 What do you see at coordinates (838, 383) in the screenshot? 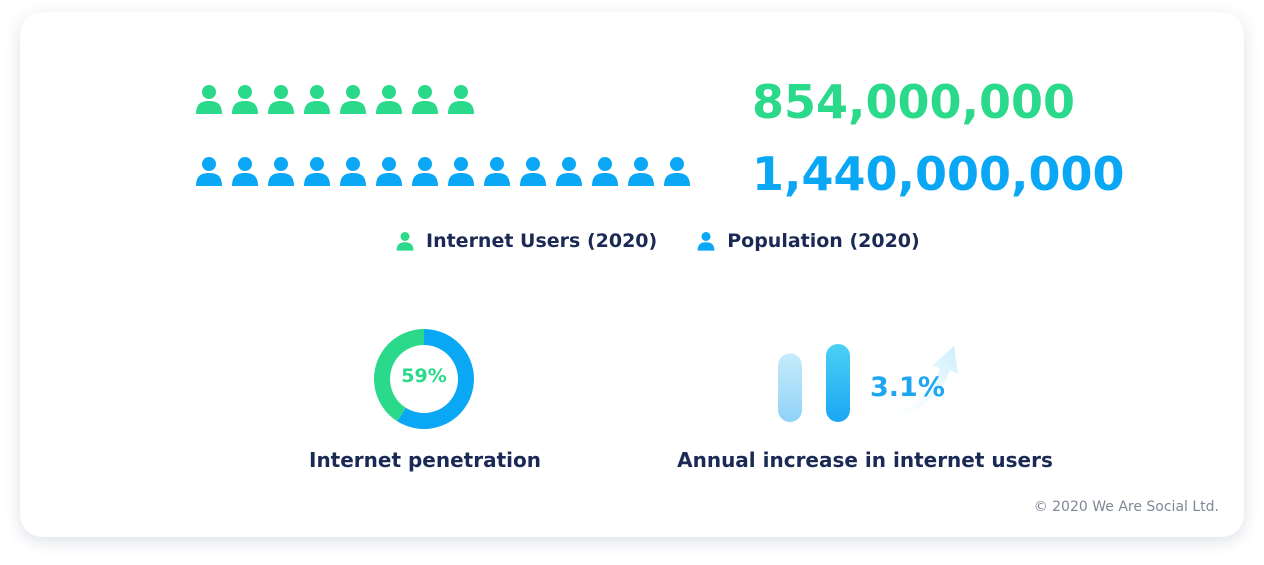
I see `growth-bar-current` at bounding box center [838, 383].